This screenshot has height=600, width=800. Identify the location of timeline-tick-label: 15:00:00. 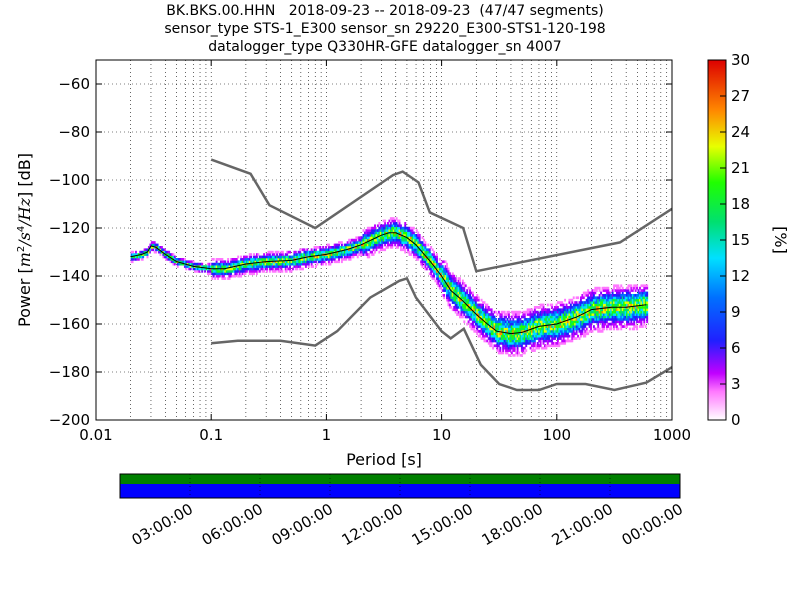
(442, 524).